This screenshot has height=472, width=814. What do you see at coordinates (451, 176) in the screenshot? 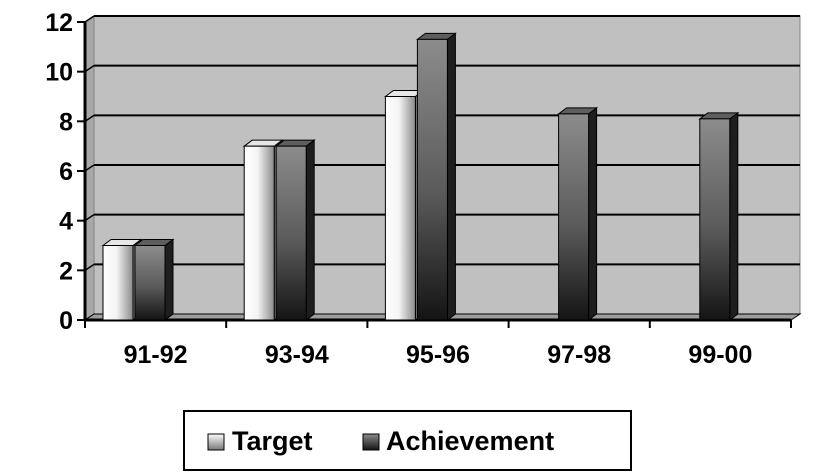
I see `bar-achievement-95-96-side` at bounding box center [451, 176].